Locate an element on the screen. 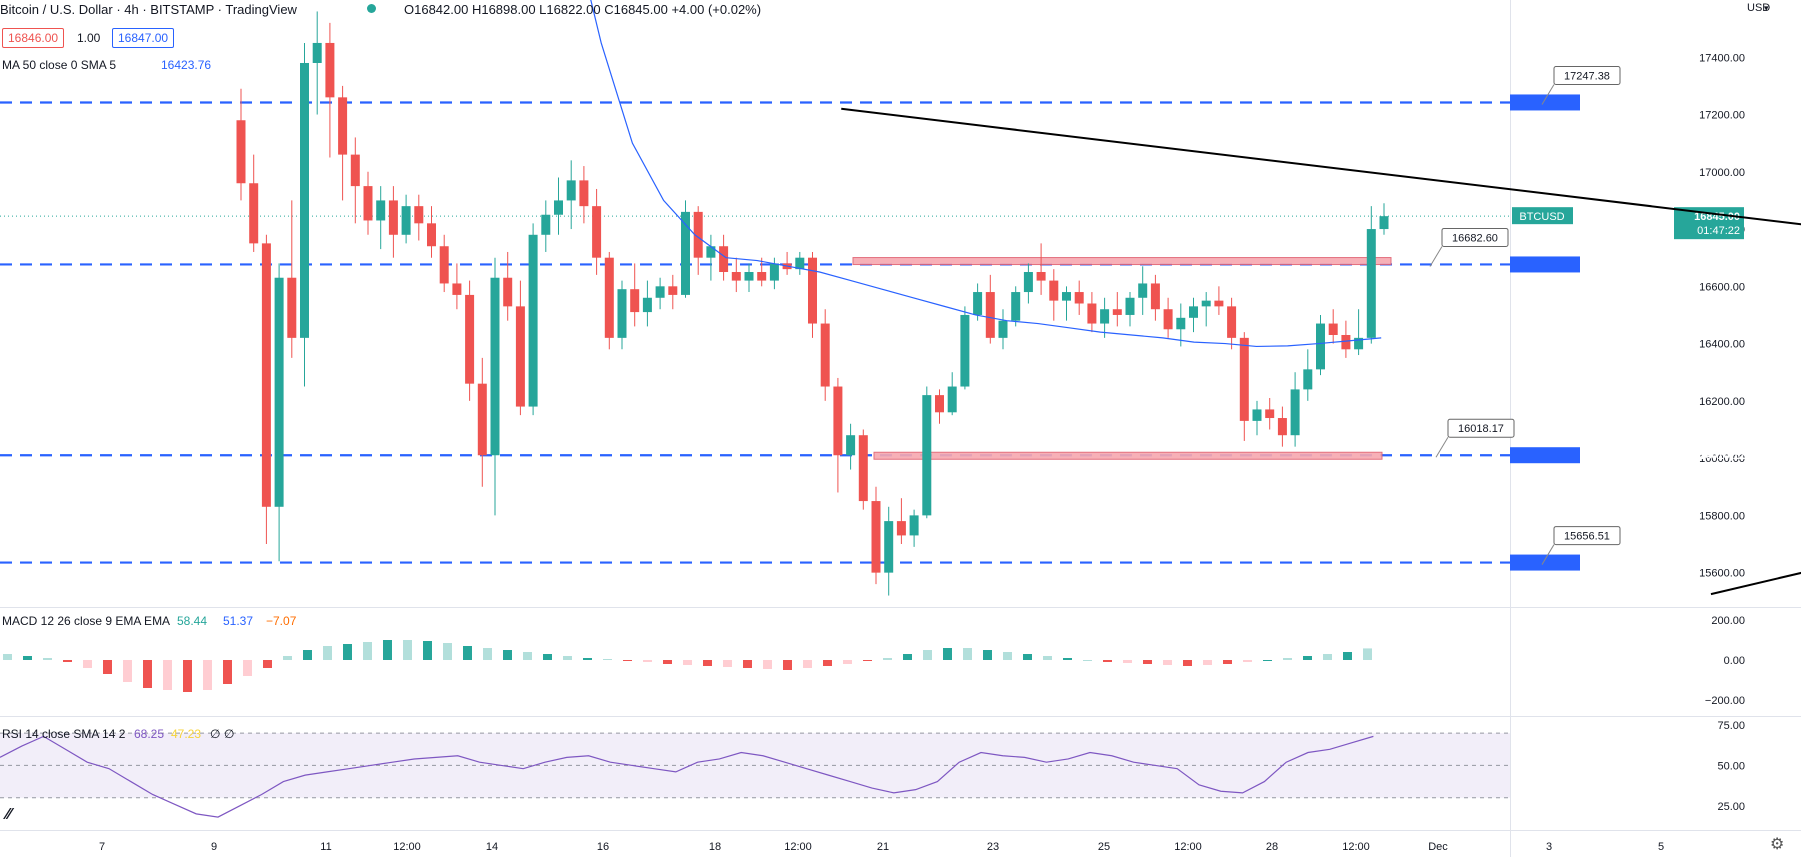 The height and width of the screenshot is (857, 1801). price-tick-label: 16400.00 is located at coordinates (1722, 345).